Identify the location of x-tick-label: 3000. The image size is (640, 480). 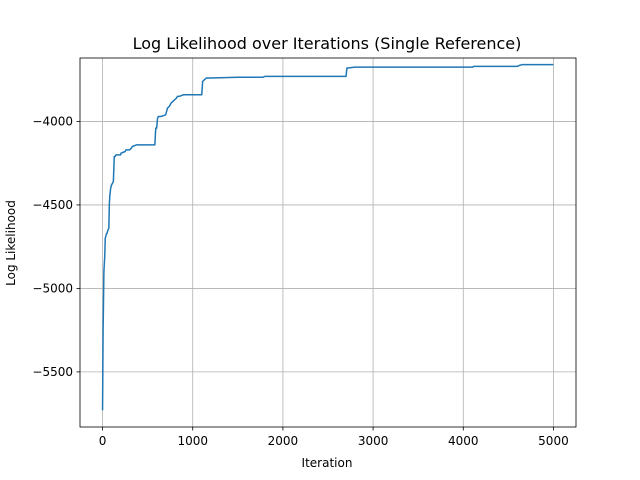
(373, 441).